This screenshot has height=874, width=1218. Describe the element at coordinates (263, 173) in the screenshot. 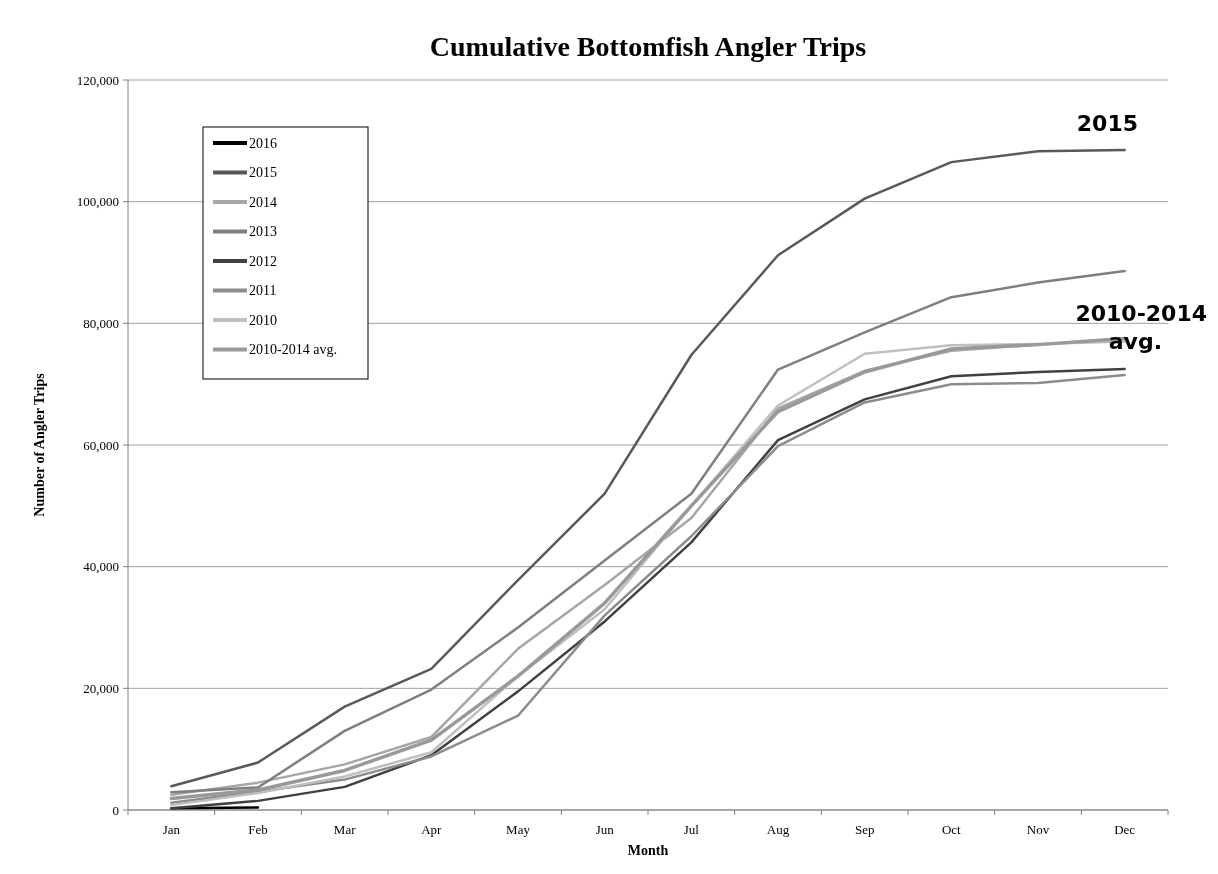

I see `legend-label: 2015` at that location.